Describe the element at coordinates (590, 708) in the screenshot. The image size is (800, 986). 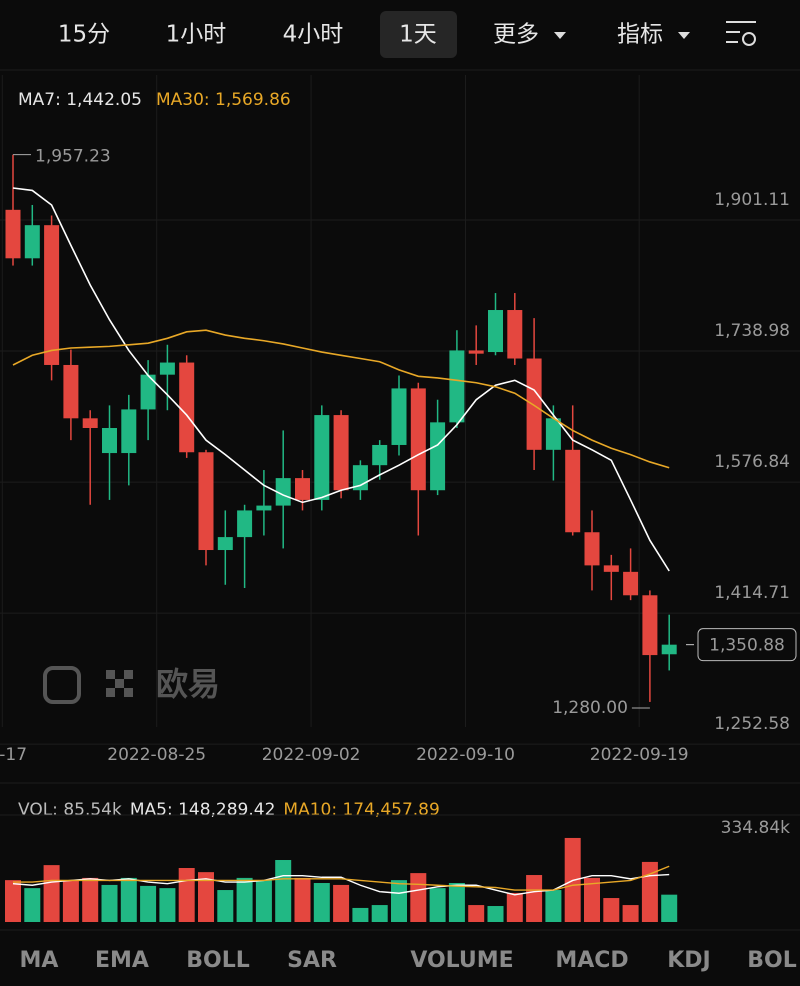
I see `low-label: 1,280.00` at that location.